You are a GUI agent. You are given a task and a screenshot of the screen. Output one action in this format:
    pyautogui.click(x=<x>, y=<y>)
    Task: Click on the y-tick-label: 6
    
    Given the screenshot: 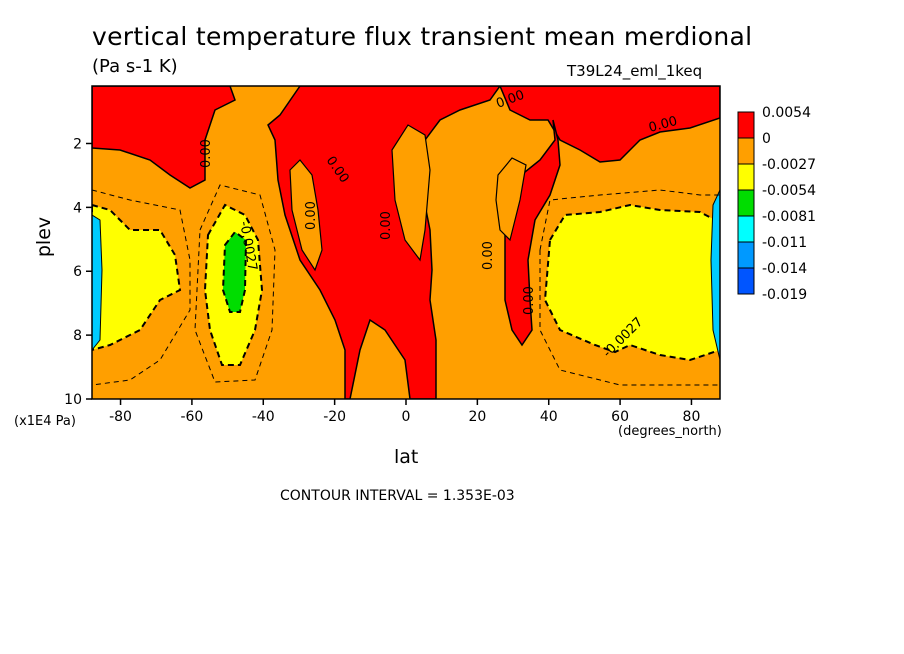 What is the action you would take?
    pyautogui.click(x=77, y=272)
    